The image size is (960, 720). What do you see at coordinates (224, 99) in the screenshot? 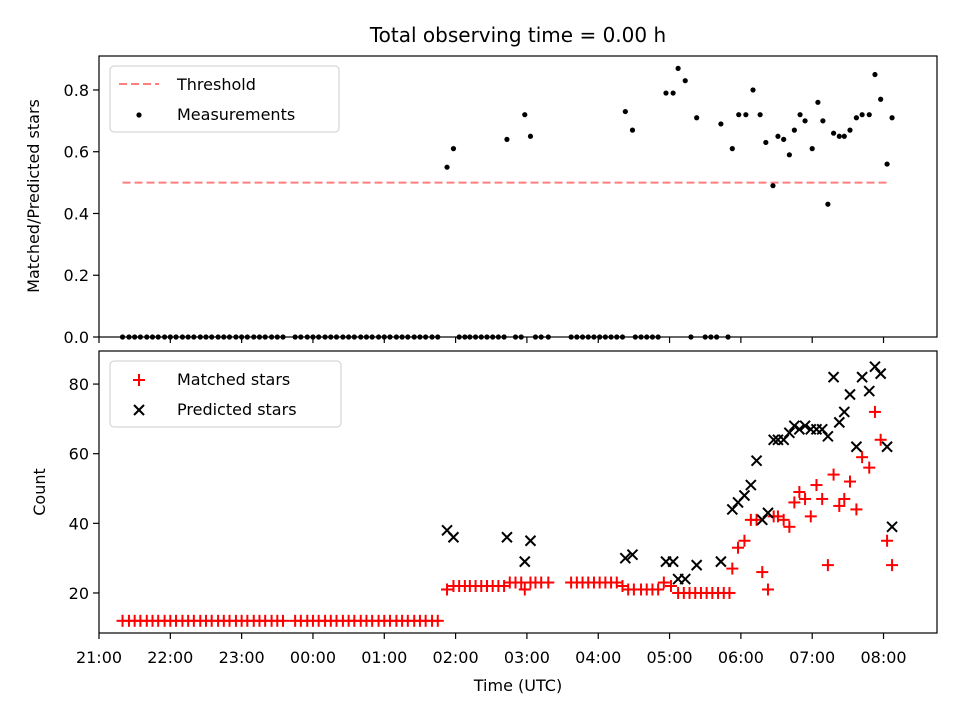
I see `top-legend: Threshold Measurements` at bounding box center [224, 99].